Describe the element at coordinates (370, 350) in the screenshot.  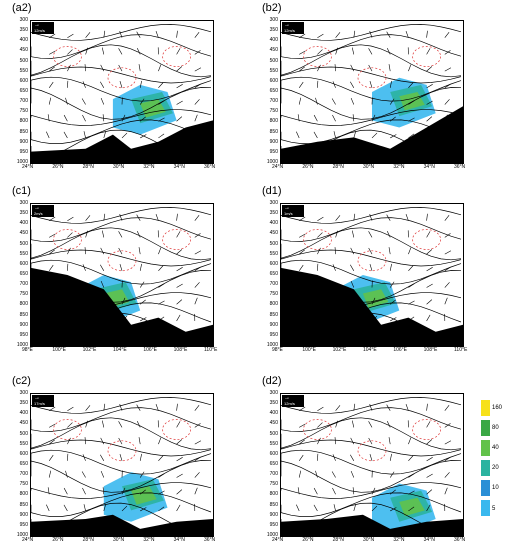
I see `x-tick-label: 104°E` at that location.